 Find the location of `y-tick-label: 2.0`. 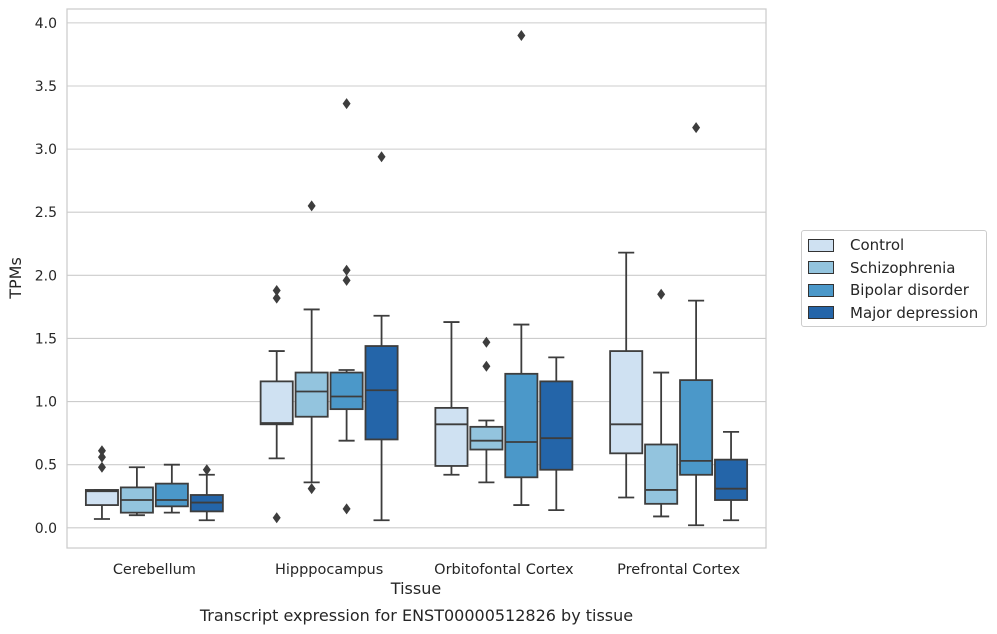

y-tick-label: 2.0 is located at coordinates (46, 276).